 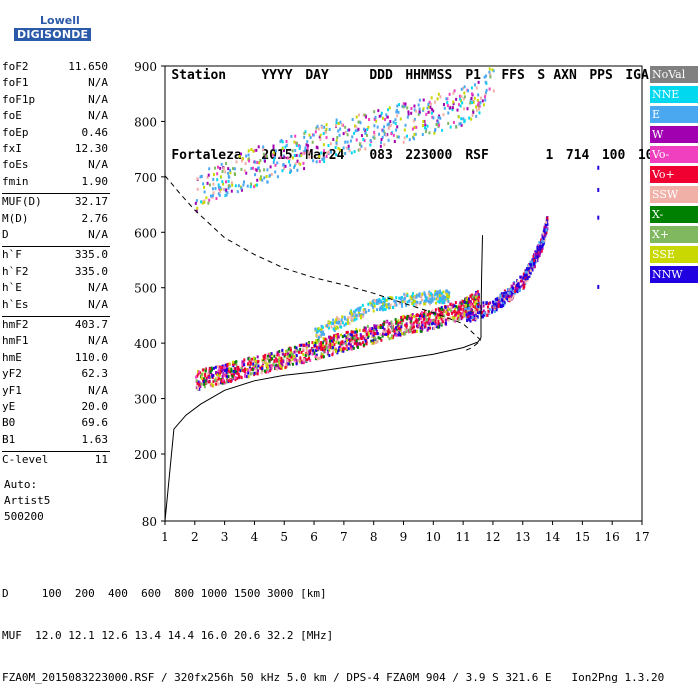 I want to click on x-tick-label: 10, so click(x=433, y=537).